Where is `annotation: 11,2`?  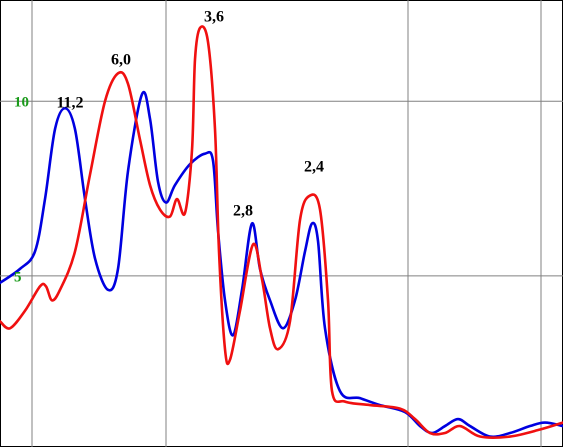 annotation: 11,2 is located at coordinates (69, 103).